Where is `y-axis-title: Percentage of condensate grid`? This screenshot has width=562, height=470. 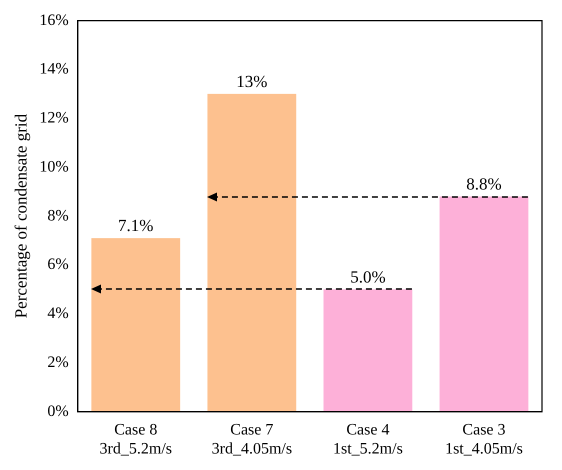
y-axis-title: Percentage of condensate grid is located at coordinates (21, 215).